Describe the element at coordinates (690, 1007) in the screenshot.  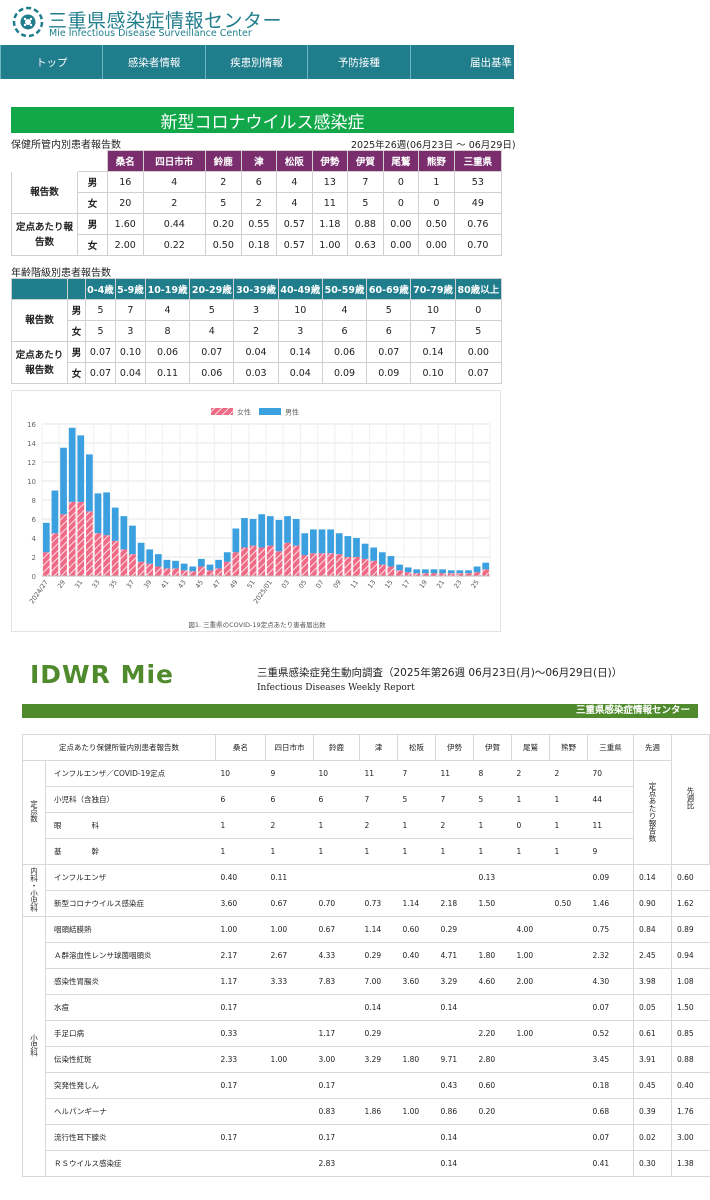
I see `idwr-ratio-cell: 1.50` at that location.